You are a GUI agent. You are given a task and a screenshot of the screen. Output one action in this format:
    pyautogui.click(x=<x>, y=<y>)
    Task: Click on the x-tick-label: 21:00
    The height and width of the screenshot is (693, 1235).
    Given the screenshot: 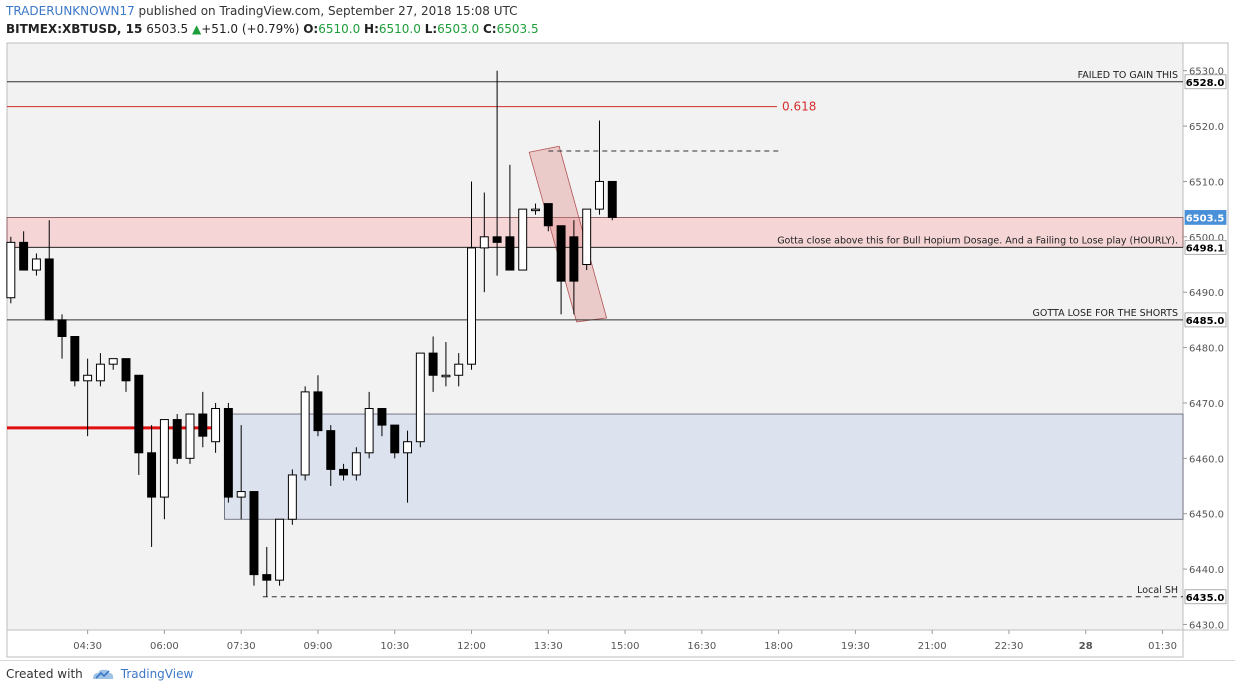 What is the action you would take?
    pyautogui.click(x=932, y=646)
    